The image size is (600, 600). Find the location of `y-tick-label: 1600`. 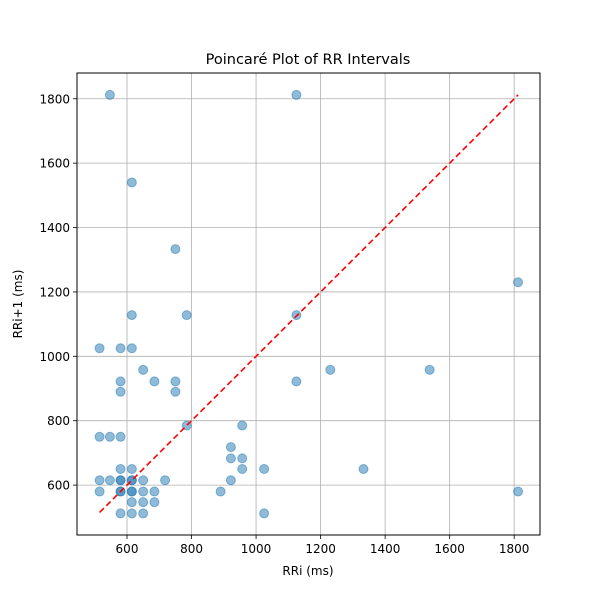

y-tick-label: 1600 is located at coordinates (54, 164).